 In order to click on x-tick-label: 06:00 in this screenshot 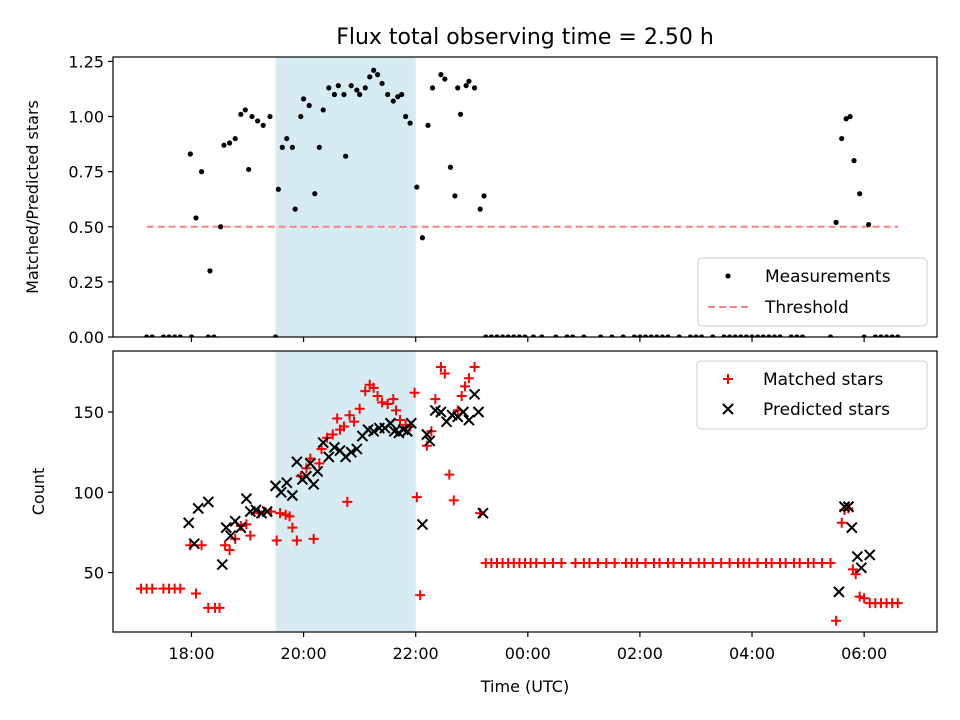, I will do `click(864, 653)`.